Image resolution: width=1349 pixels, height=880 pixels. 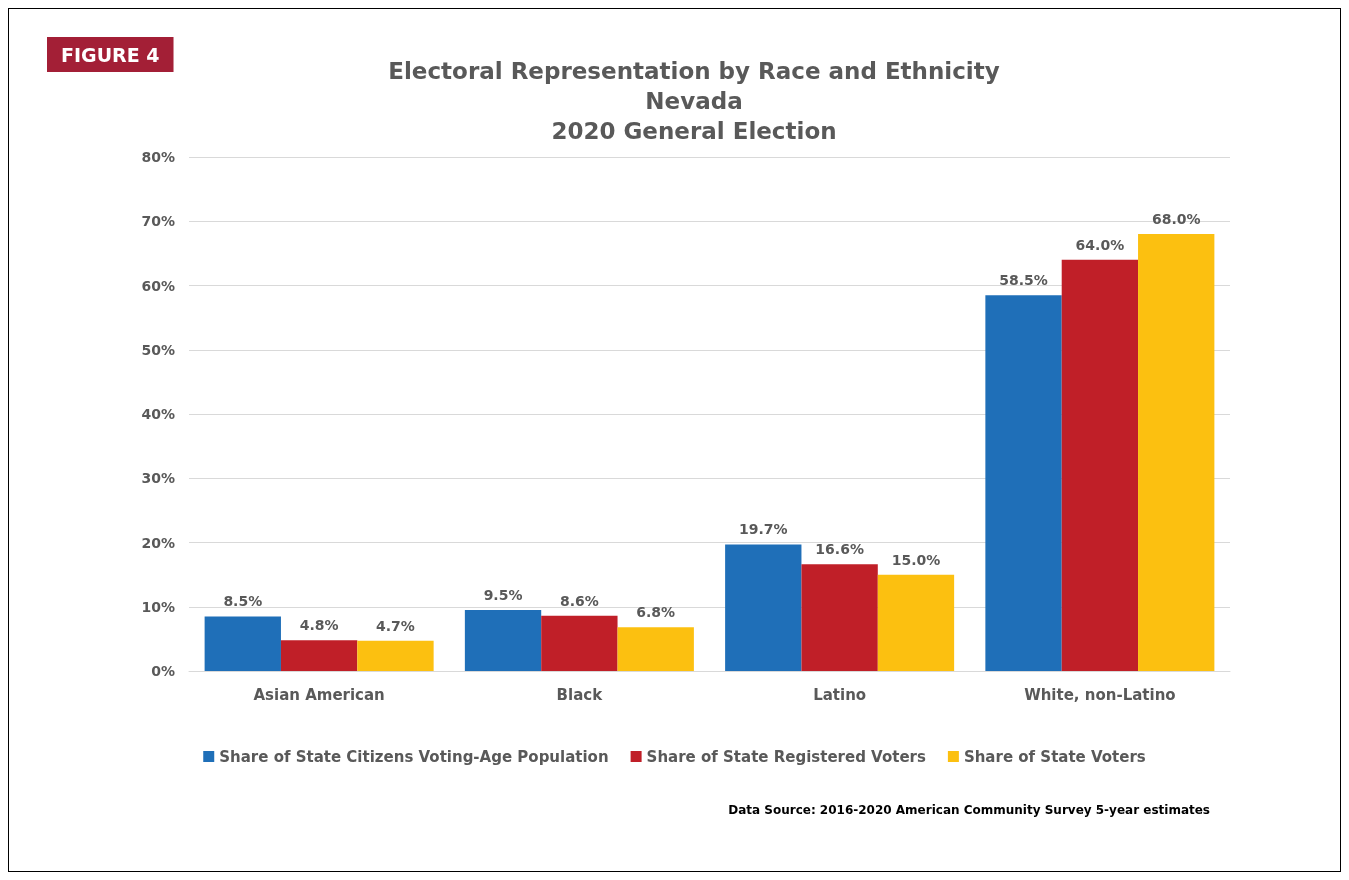 What do you see at coordinates (243, 601) in the screenshot?
I see `data-label: 8.5%` at bounding box center [243, 601].